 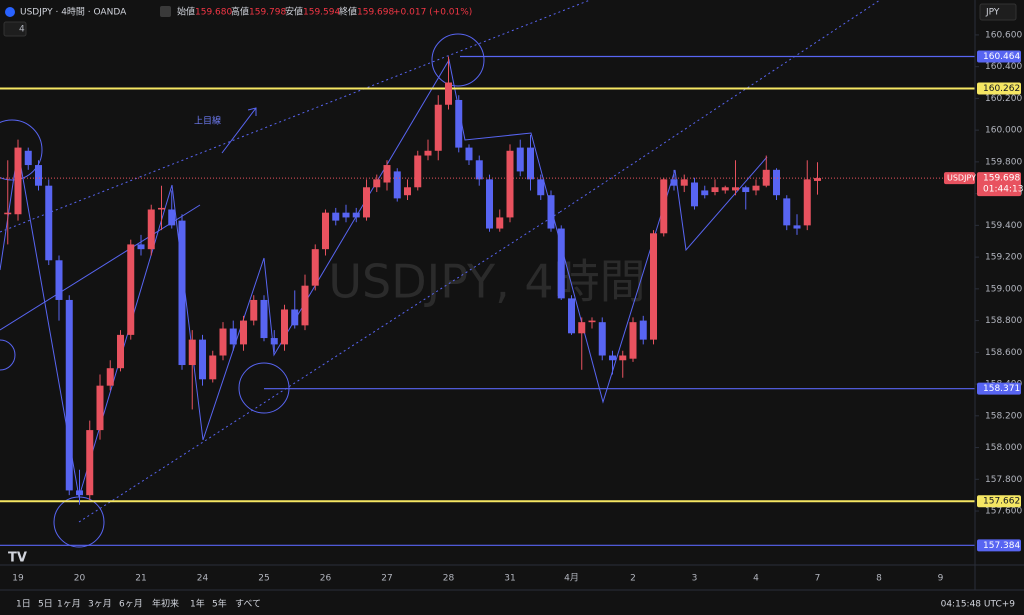 I want to click on x-tick-label: 7, so click(x=818, y=579).